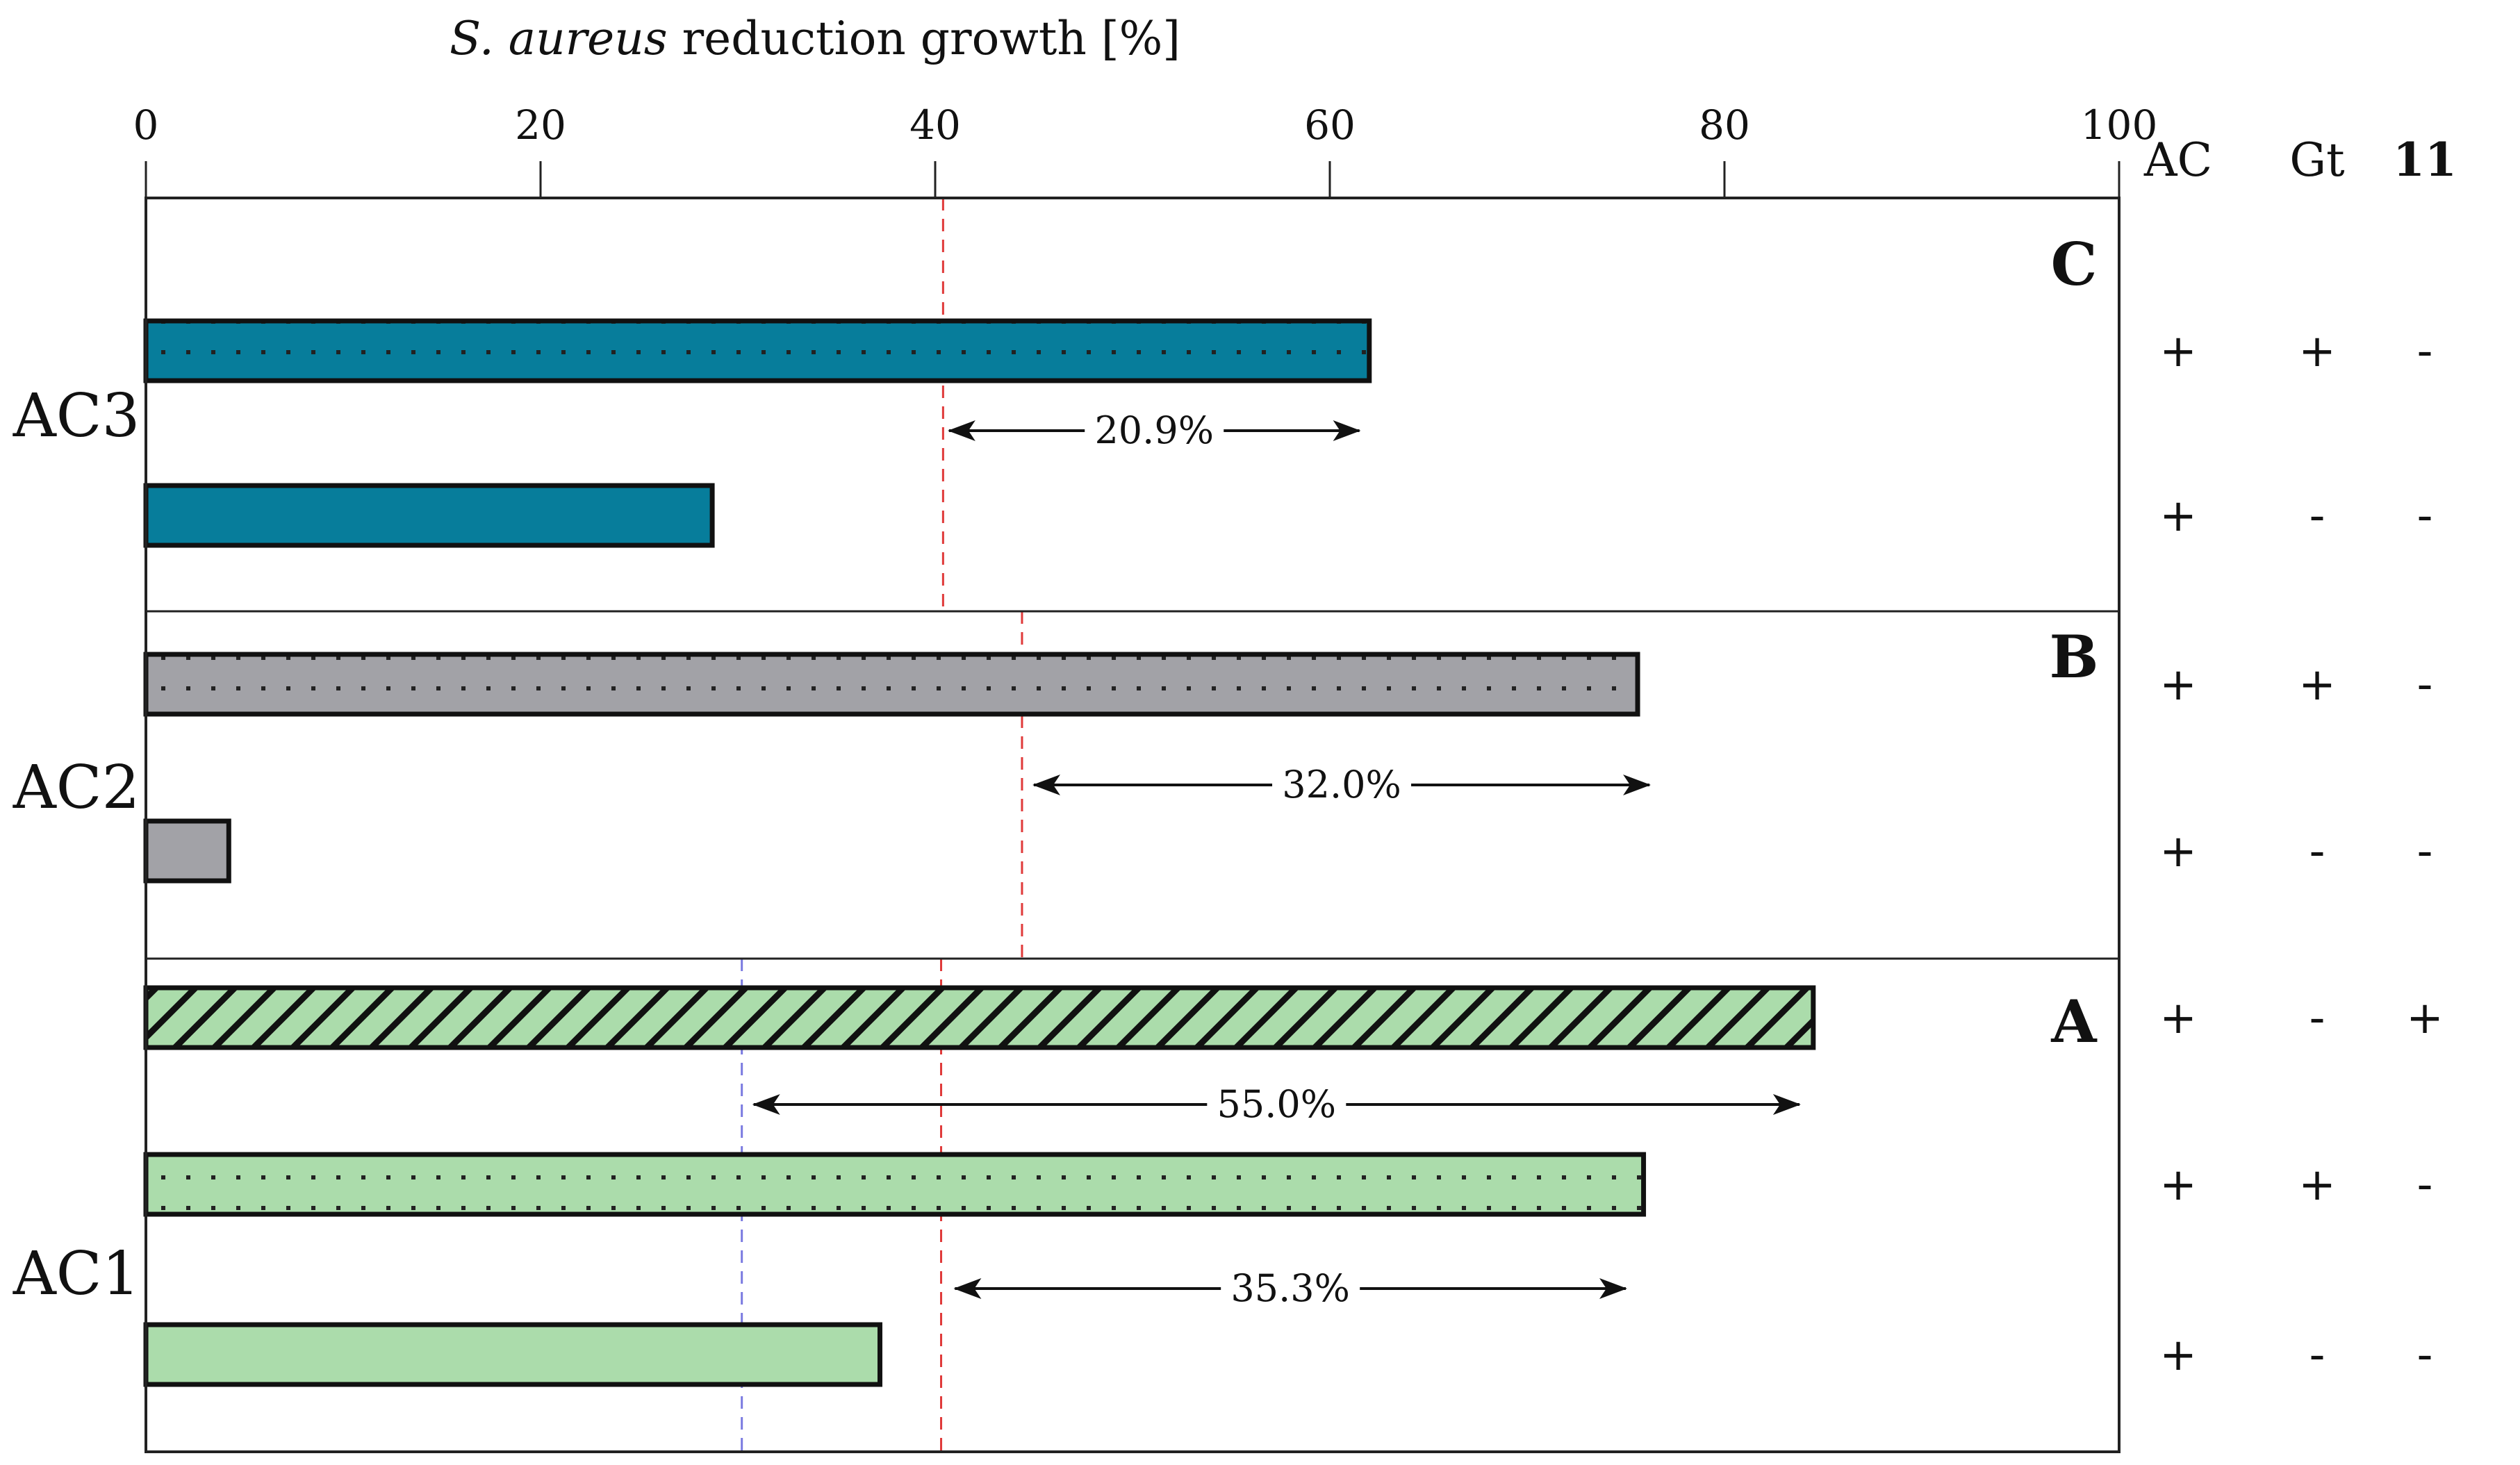 Image resolution: width=2520 pixels, height=1465 pixels. What do you see at coordinates (924, 38) in the screenshot?
I see `chart-title-rest: reduction growth [%]` at bounding box center [924, 38].